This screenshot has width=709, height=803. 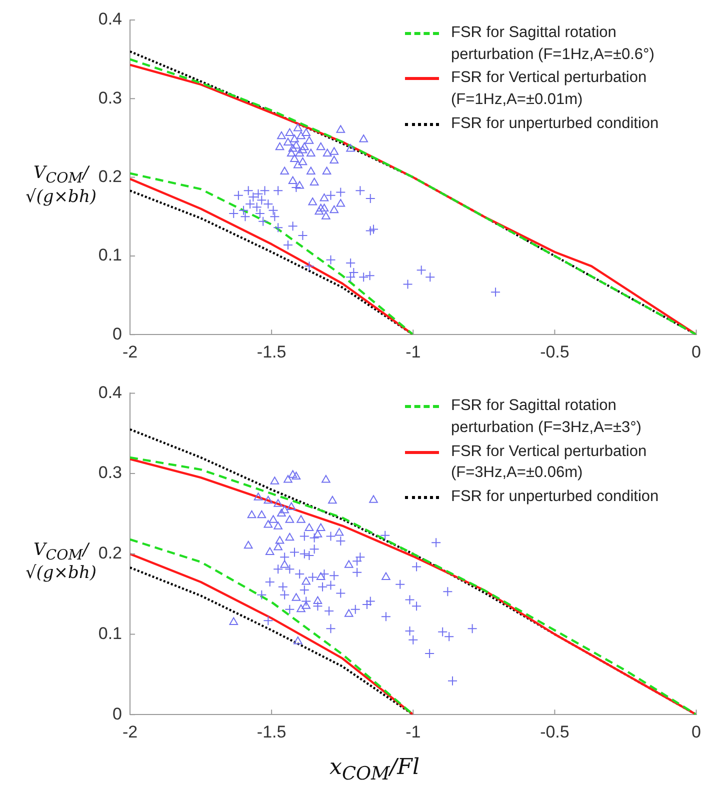 What do you see at coordinates (549, 89) in the screenshot?
I see `legend-label: FSR for Vertical perturbation (F=1Hz,A=±0.01m)` at bounding box center [549, 89].